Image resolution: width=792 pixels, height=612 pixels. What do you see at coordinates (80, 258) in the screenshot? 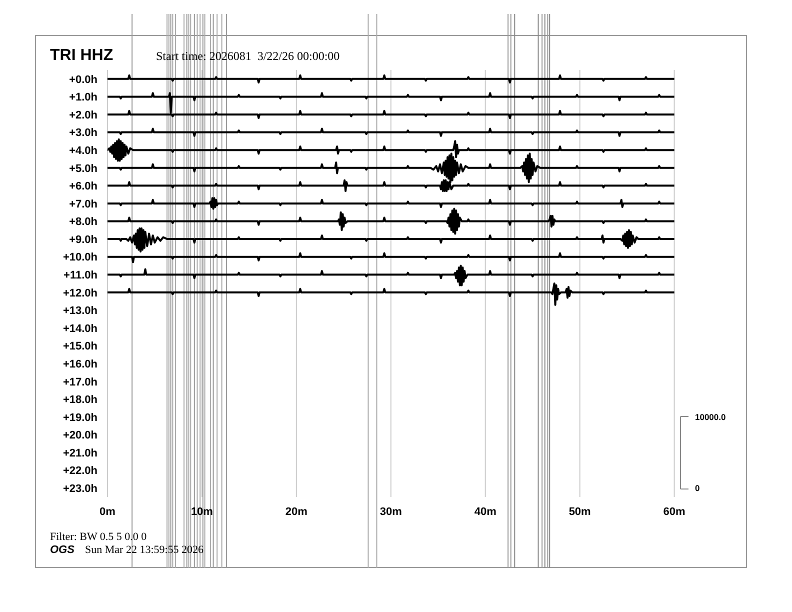
I see `y-tick-label: +10.0h` at bounding box center [80, 258].